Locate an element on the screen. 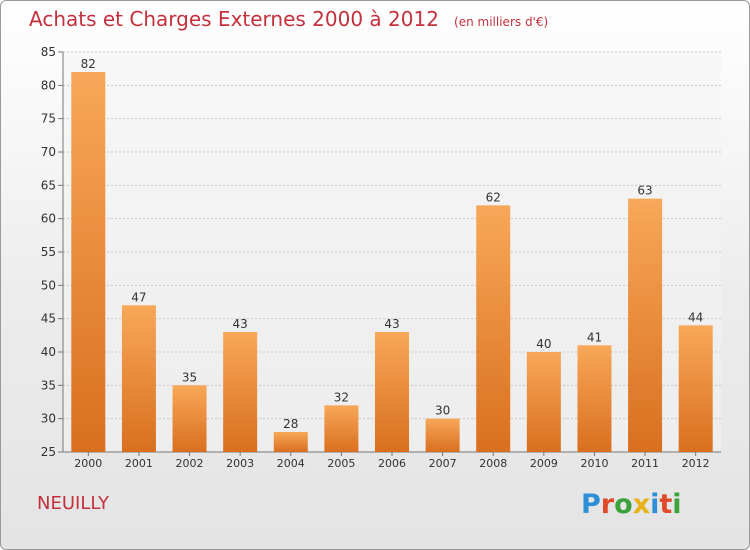 This screenshot has height=550, width=750. y-tick-label: 30 is located at coordinates (48, 419).